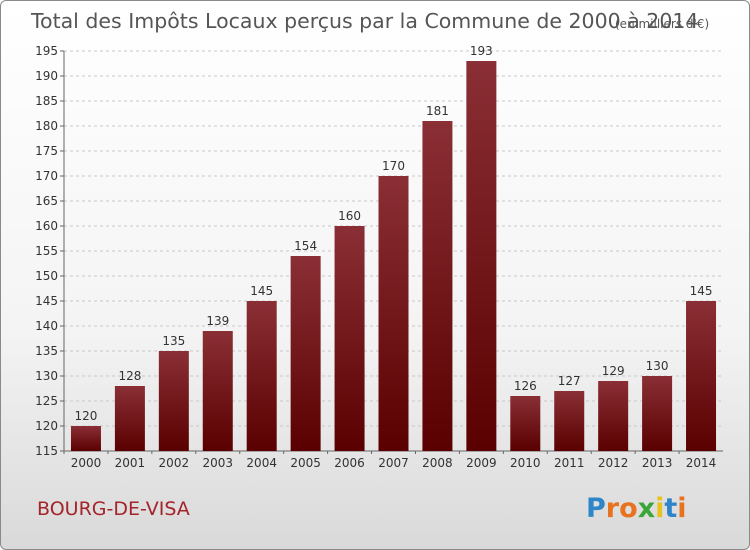  I want to click on x-tick-label: 2002, so click(174, 463).